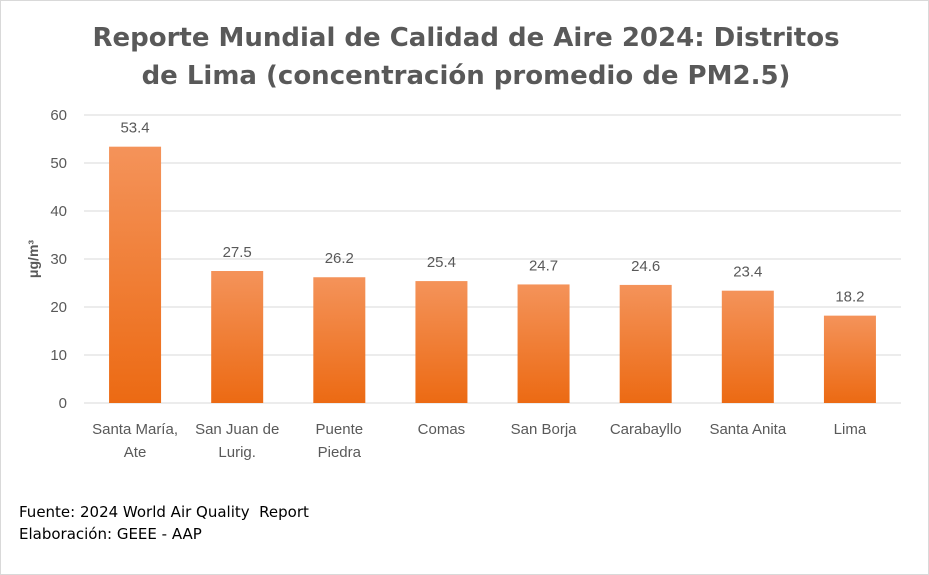  I want to click on y-tick-label: 50, so click(58, 163).